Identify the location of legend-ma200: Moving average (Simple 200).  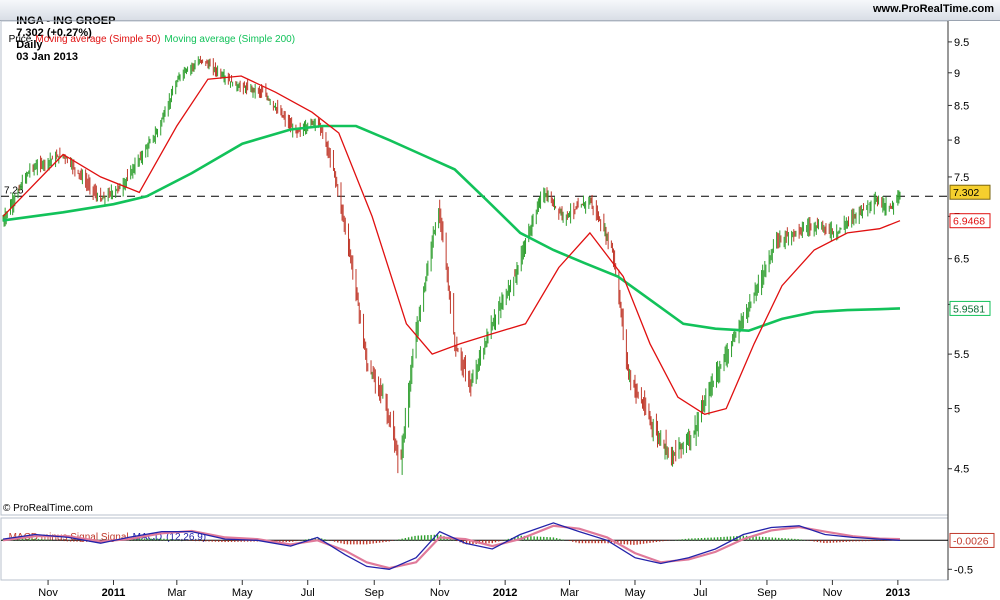
(230, 39).